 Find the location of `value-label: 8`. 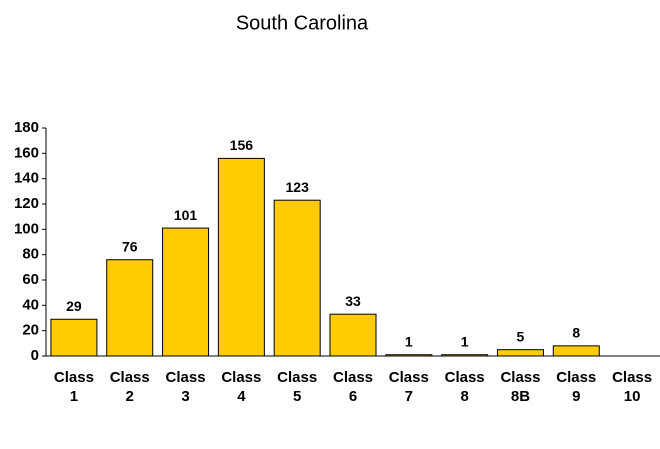

value-label: 8 is located at coordinates (576, 333).